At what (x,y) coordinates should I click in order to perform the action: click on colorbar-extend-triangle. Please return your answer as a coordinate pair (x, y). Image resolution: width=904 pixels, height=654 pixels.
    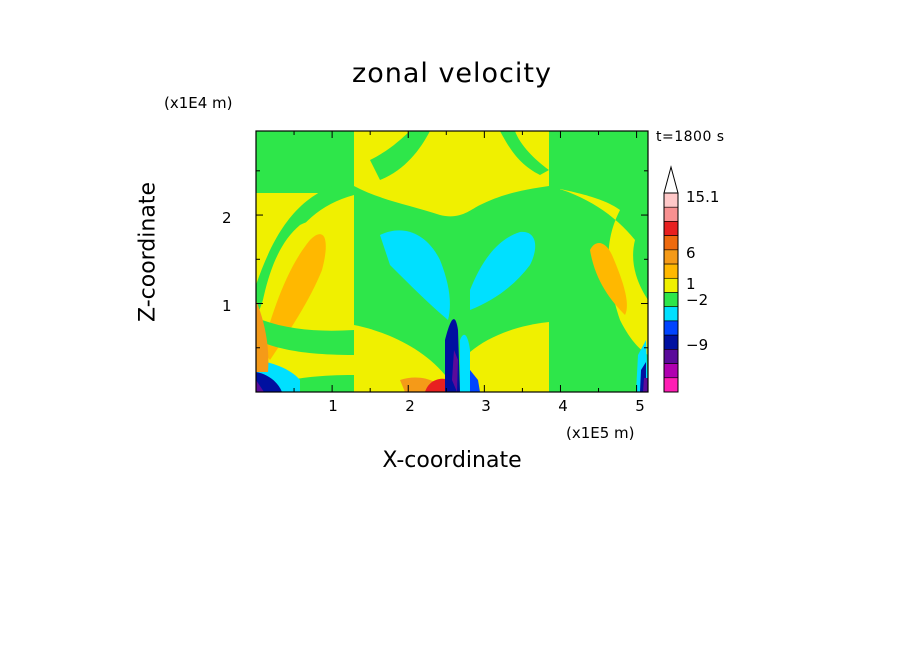
    Looking at the image, I should click on (671, 179).